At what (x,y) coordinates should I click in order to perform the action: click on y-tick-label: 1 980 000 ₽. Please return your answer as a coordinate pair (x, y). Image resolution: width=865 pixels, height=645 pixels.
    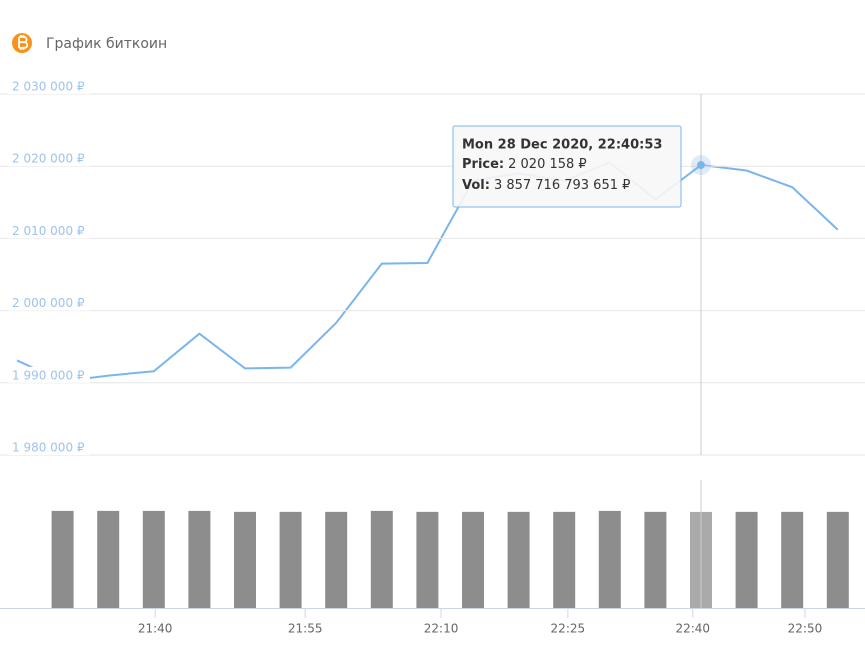
    Looking at the image, I should click on (48, 448).